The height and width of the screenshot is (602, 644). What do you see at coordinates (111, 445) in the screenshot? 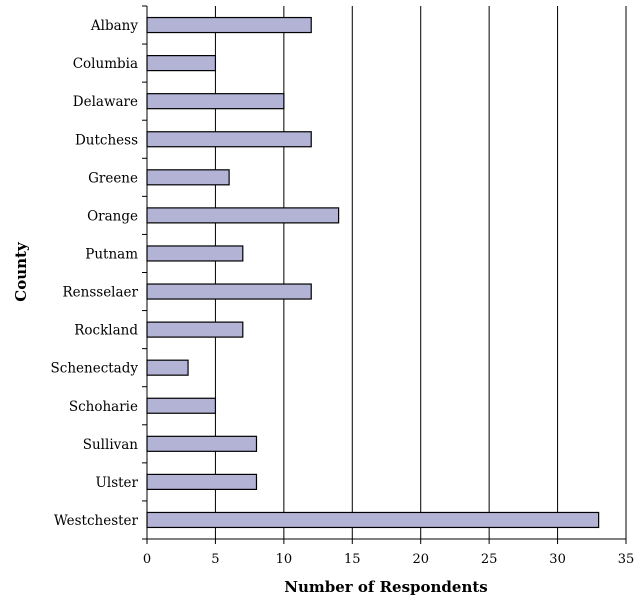
I see `category-label: Sullivan` at bounding box center [111, 445].